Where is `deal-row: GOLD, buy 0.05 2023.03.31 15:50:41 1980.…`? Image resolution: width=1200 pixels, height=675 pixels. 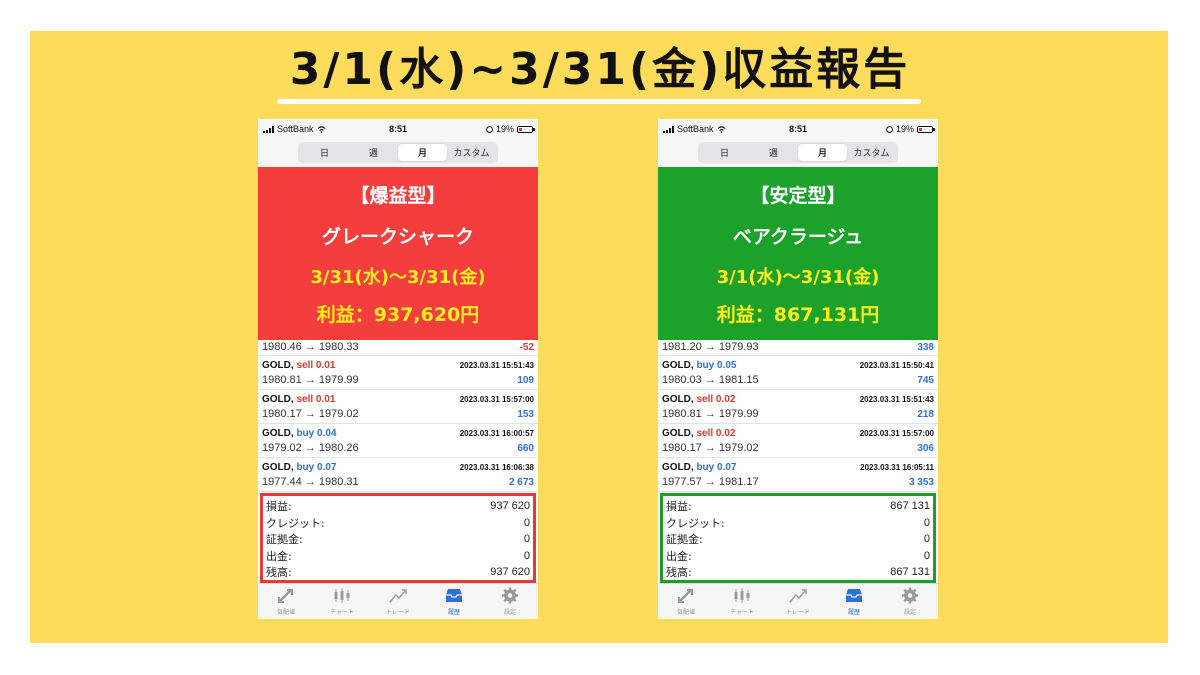 deal-row: GOLD, buy 0.05 2023.03.31 15:50:41 1980.… is located at coordinates (798, 373).